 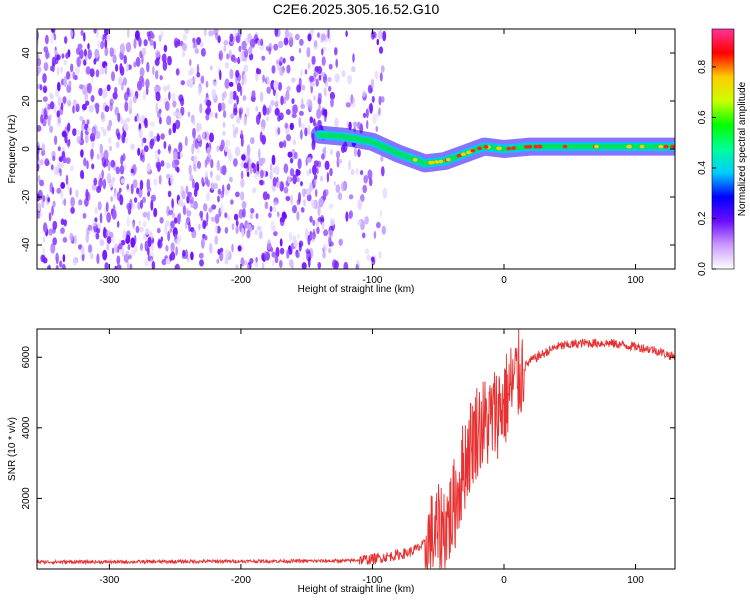 What do you see at coordinates (356, 9) in the screenshot?
I see `chart-title: C2E6.2025.305.16.52.G10` at bounding box center [356, 9].